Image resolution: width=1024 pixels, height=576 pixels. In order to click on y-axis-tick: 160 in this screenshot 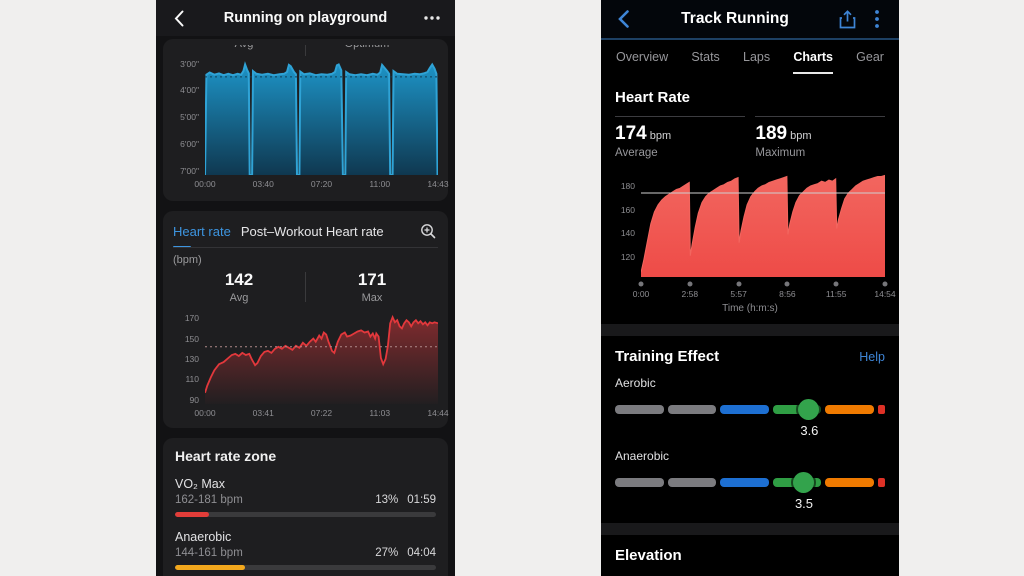, I will do `click(627, 209)`.